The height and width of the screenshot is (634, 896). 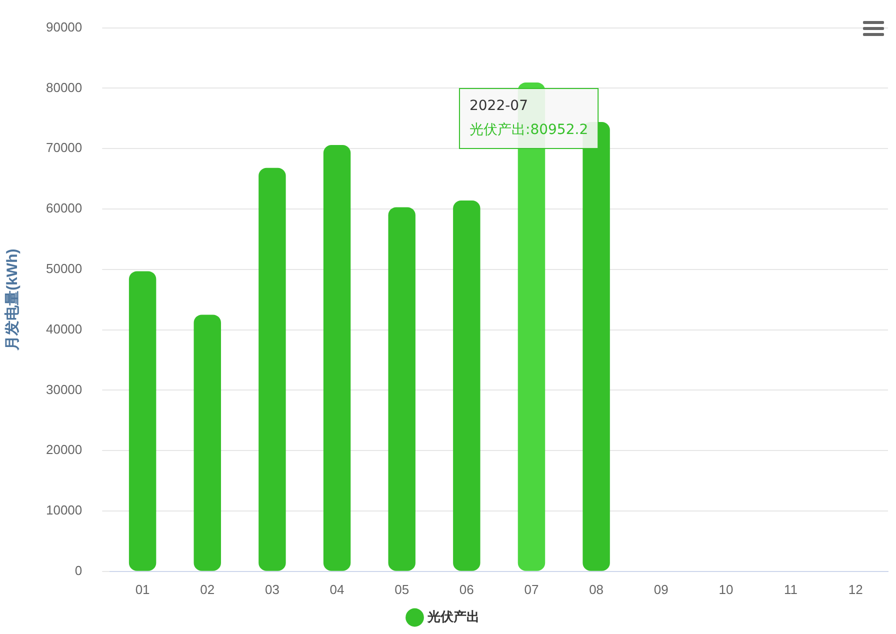 What do you see at coordinates (726, 589) in the screenshot?
I see `x-tick-label: 10` at bounding box center [726, 589].